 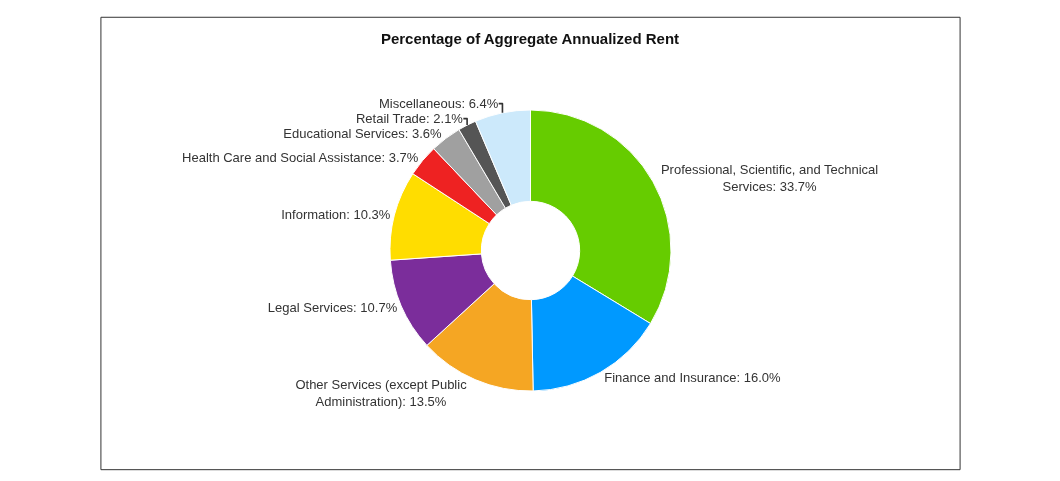 I want to click on slice-label: Other Services (except Public Administration): 13.5%, so click(x=381, y=393).